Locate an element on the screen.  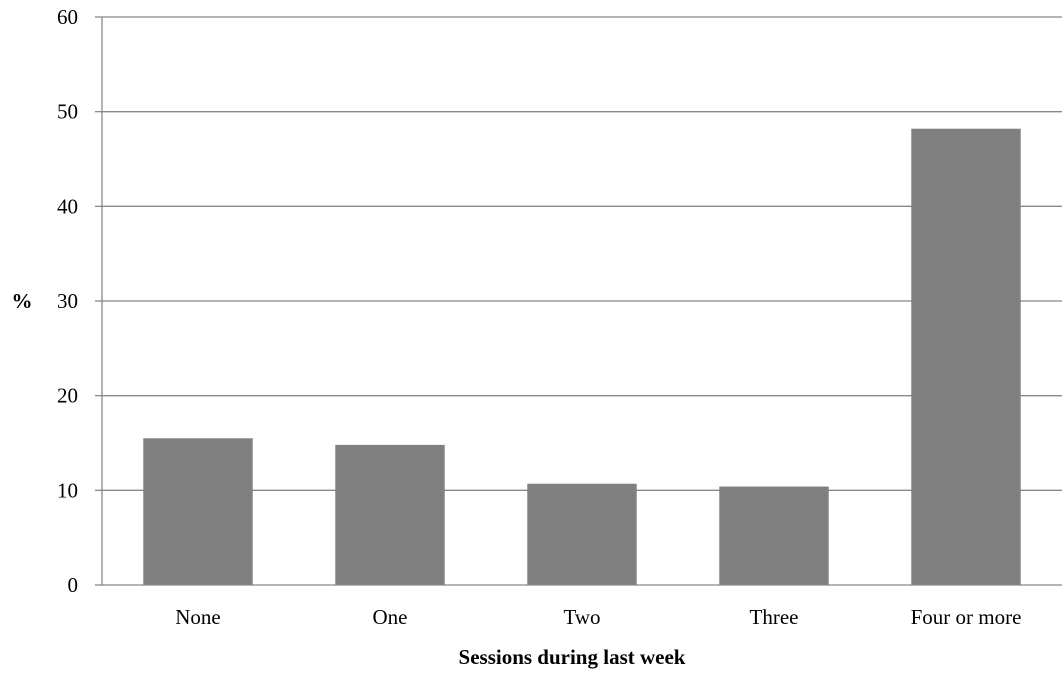
bar-two is located at coordinates (582, 534).